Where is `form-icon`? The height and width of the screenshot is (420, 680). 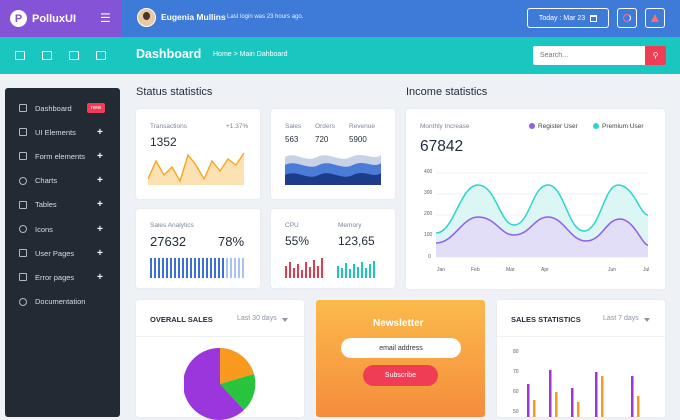 form-icon is located at coordinates (23, 156).